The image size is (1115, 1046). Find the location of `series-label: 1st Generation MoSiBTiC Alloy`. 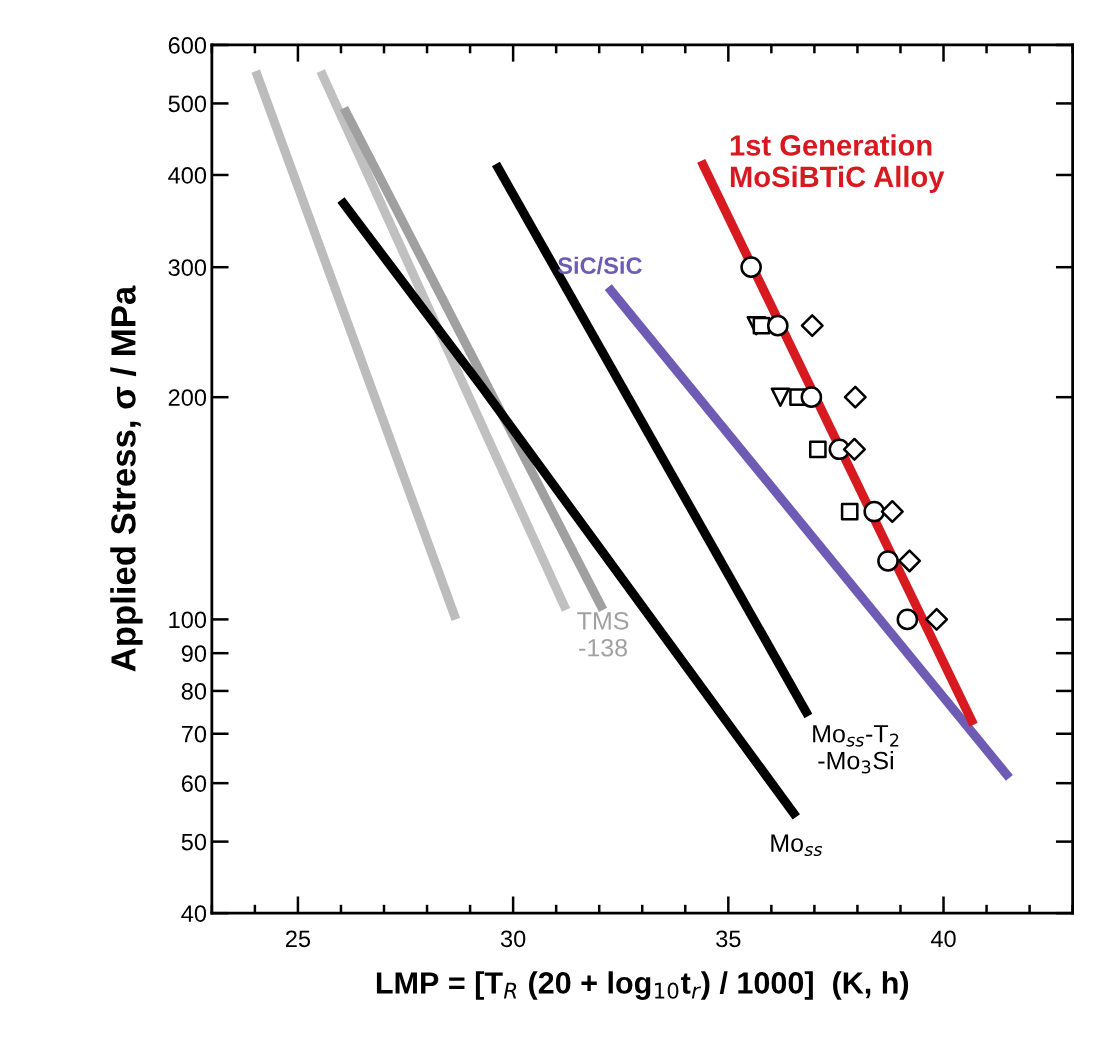

series-label: 1st Generation MoSiBTiC Alloy is located at coordinates (837, 163).